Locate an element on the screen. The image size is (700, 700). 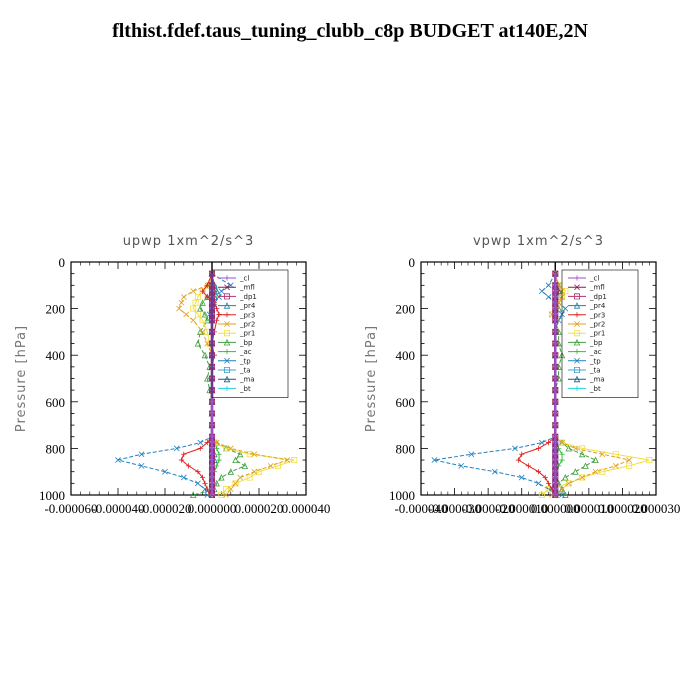
series-line-tp is located at coordinates (500, 384).